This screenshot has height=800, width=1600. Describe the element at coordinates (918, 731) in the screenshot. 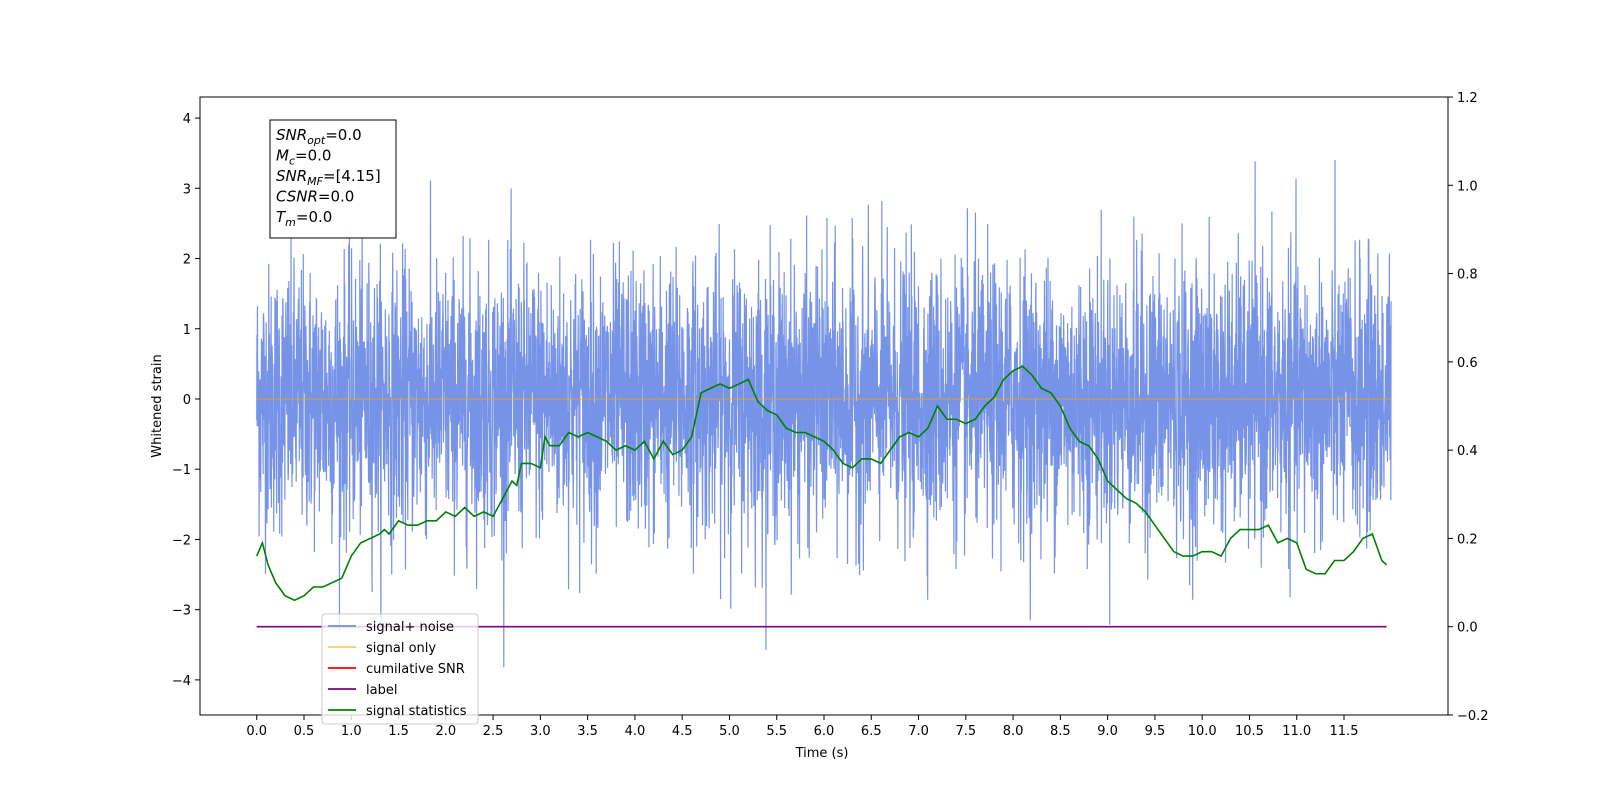

I see `x-tick-label: 7.0` at that location.